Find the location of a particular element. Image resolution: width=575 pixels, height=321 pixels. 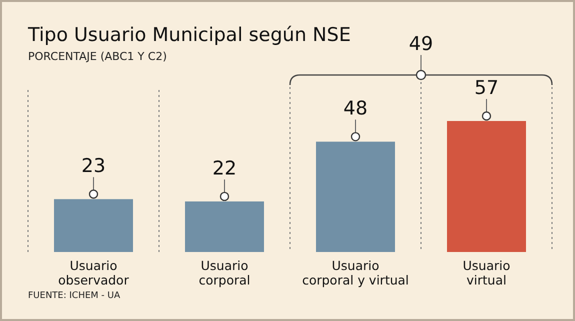

x-tick-label: Usuario corporal is located at coordinates (224, 273).